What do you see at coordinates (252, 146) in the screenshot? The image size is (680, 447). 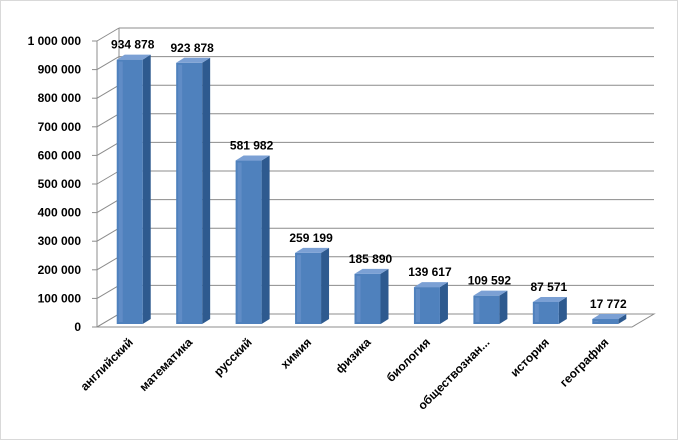 I see `data-label: 581 982` at bounding box center [252, 146].